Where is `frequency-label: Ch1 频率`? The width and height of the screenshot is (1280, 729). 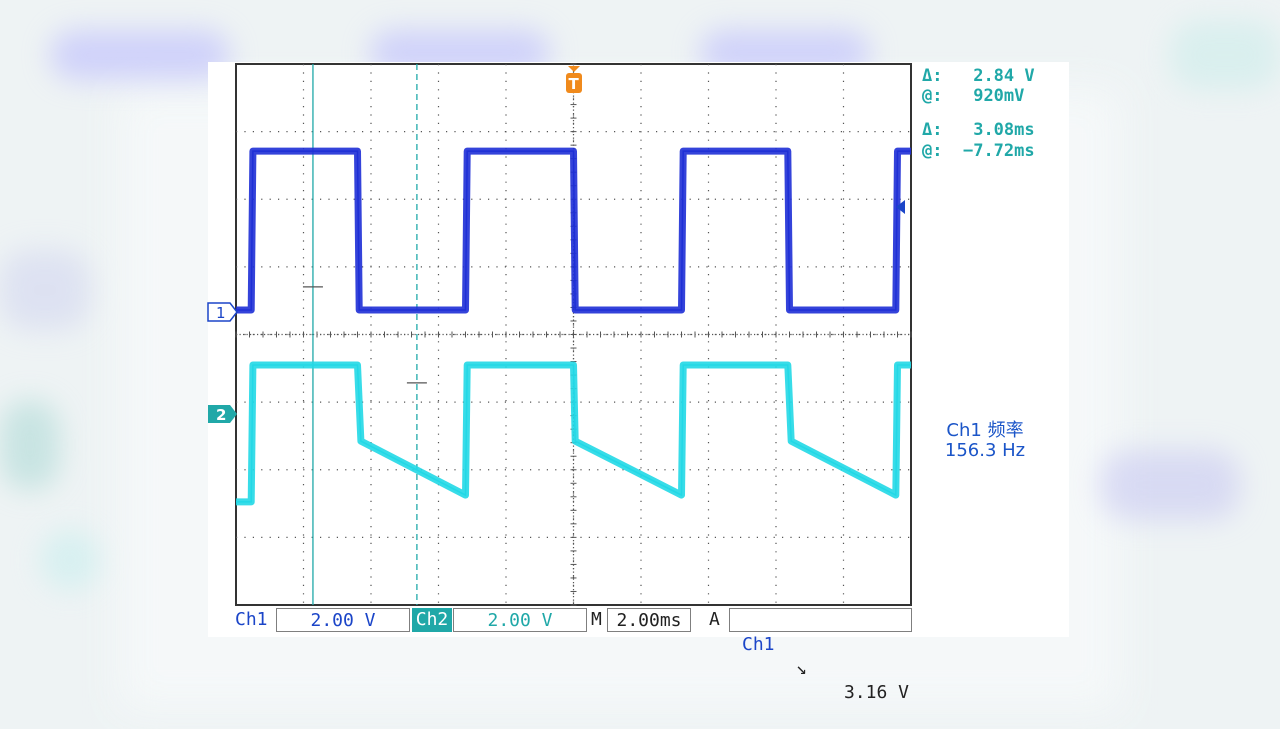 frequency-label: Ch1 频率 is located at coordinates (985, 430).